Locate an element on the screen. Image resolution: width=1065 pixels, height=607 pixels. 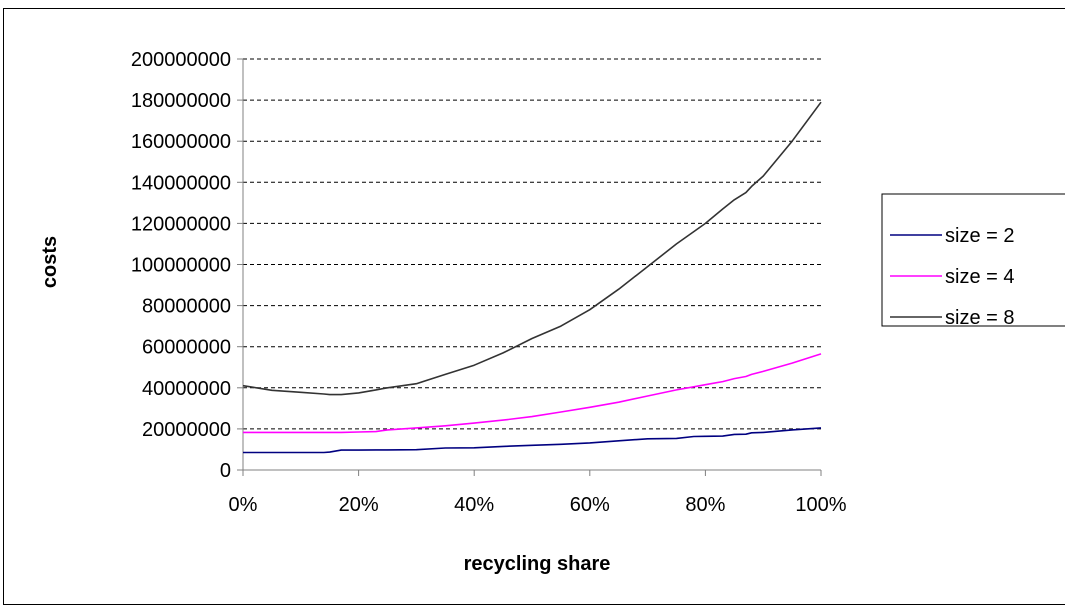
y-tick-label: 0 is located at coordinates (225, 471).